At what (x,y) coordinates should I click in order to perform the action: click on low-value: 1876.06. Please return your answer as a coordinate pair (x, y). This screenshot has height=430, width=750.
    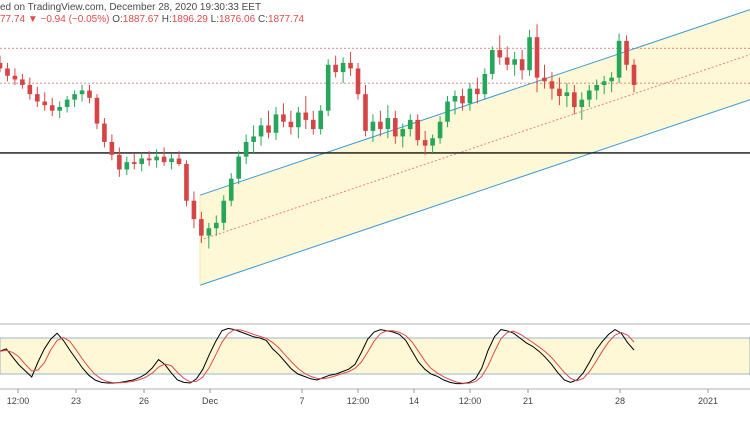
    Looking at the image, I should click on (237, 19).